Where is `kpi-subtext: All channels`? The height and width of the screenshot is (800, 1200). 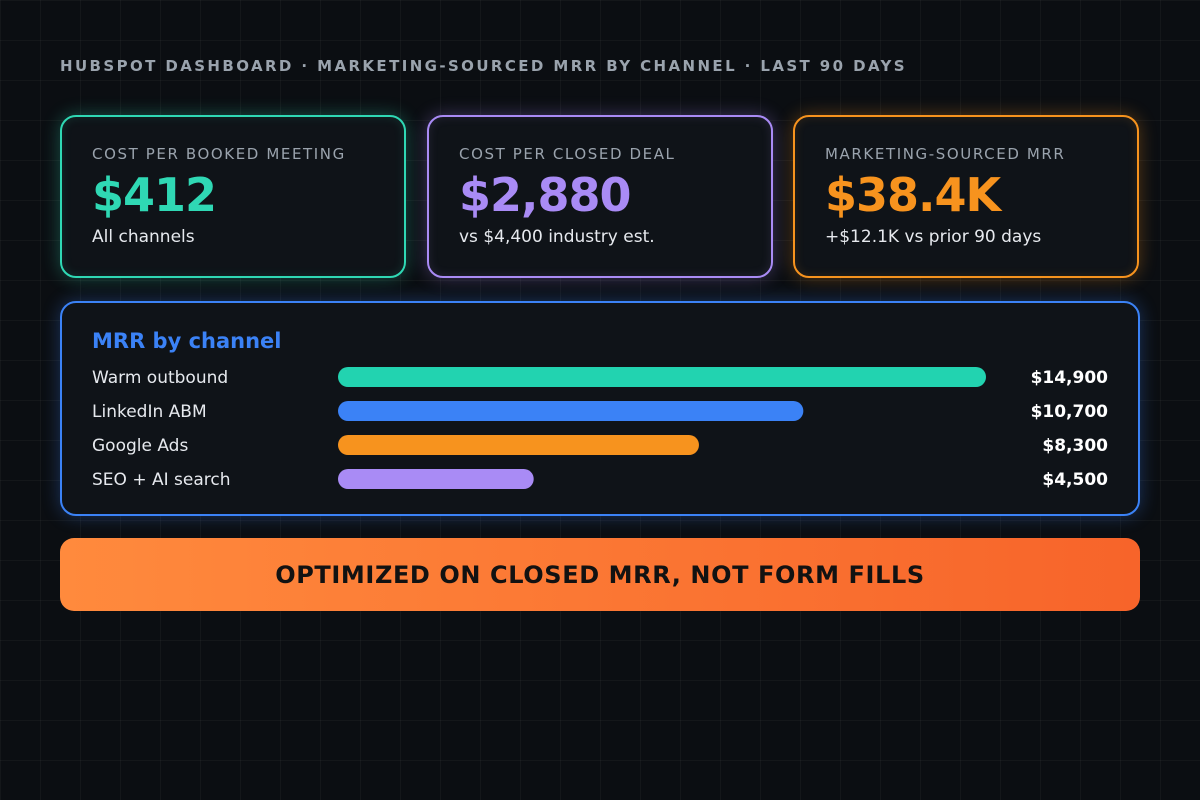 kpi-subtext: All channels is located at coordinates (143, 237).